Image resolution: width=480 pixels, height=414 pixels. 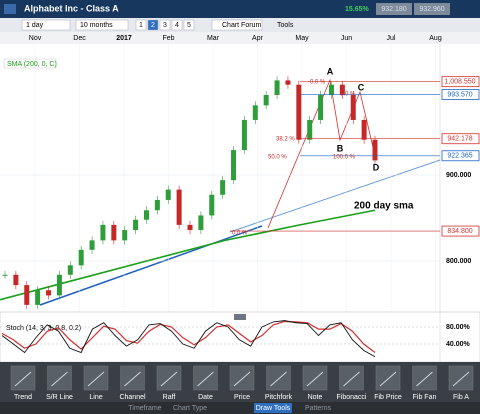 What do you see at coordinates (240, 317) in the screenshot?
I see `panel-handle` at bounding box center [240, 317].